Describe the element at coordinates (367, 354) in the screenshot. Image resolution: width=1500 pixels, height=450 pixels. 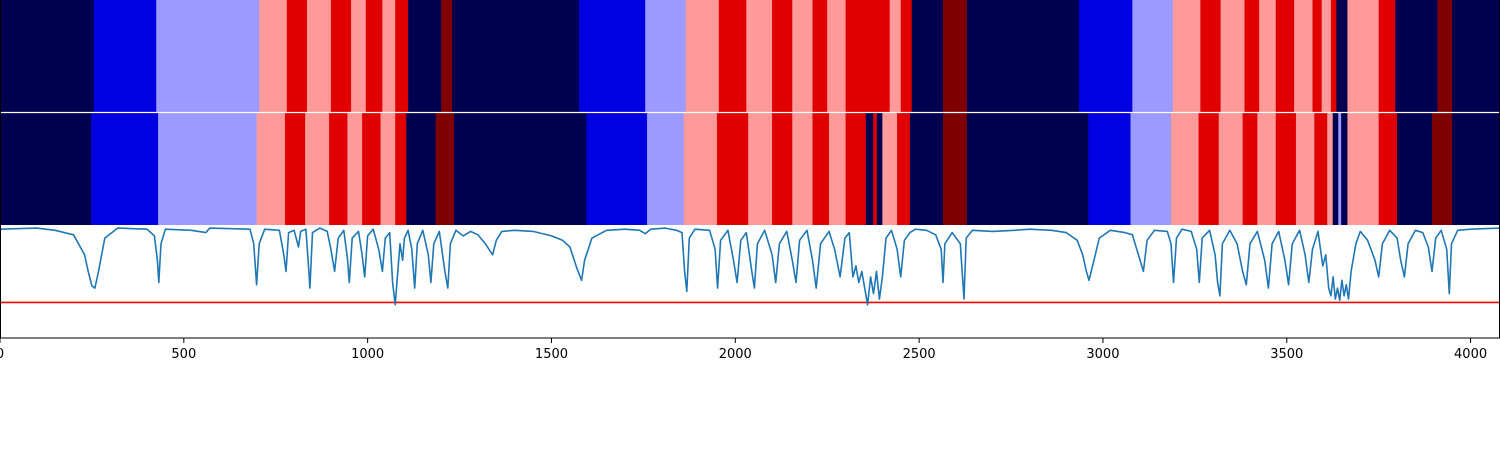
I see `x-tick-label-1000: 1000` at that location.